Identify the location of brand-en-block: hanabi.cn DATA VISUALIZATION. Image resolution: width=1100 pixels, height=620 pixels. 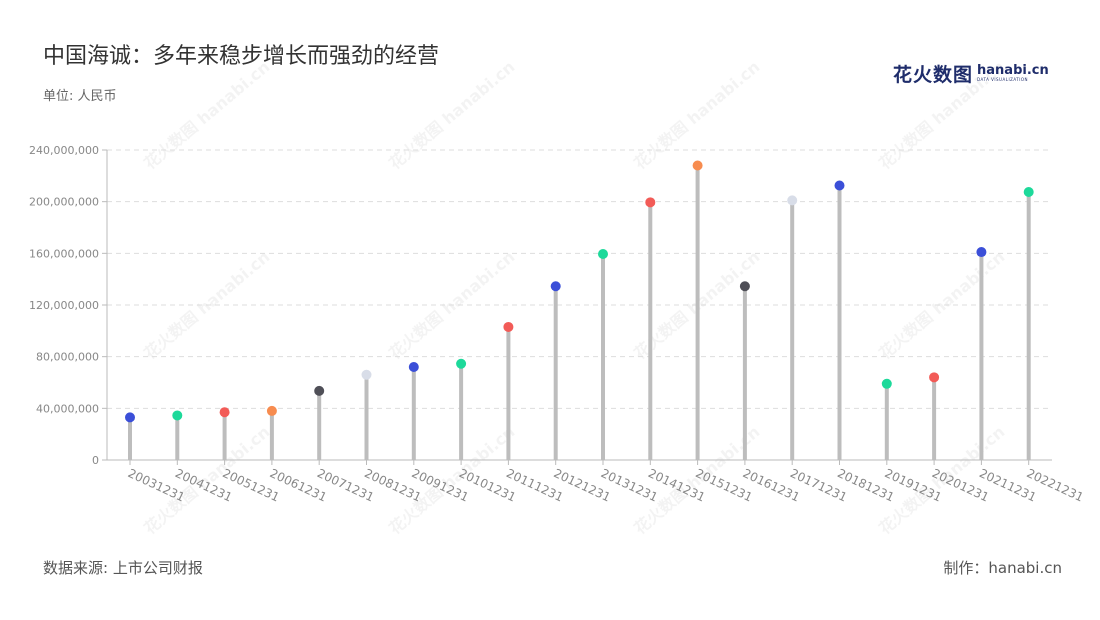
(1013, 73).